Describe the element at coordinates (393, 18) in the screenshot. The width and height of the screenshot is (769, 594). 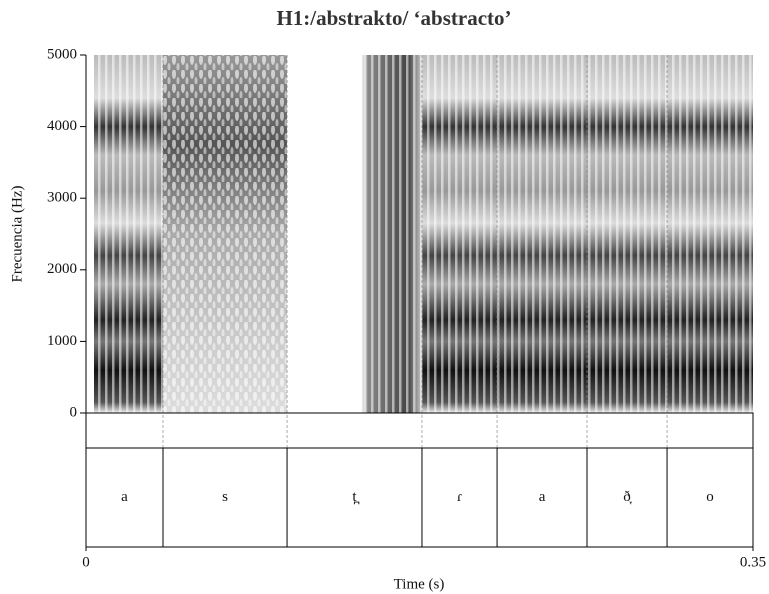
I see `chart-title: H1:/abstrakto/ ‘abstracto’` at that location.